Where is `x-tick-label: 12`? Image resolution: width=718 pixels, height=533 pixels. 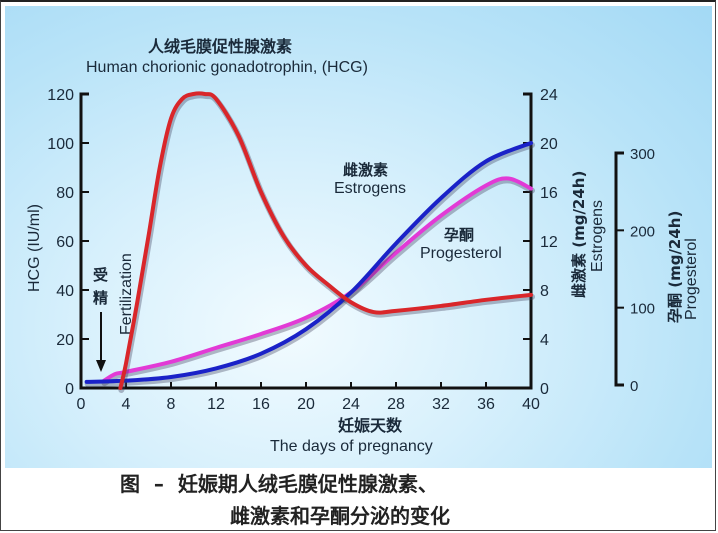 x-tick-label: 12 is located at coordinates (216, 404).